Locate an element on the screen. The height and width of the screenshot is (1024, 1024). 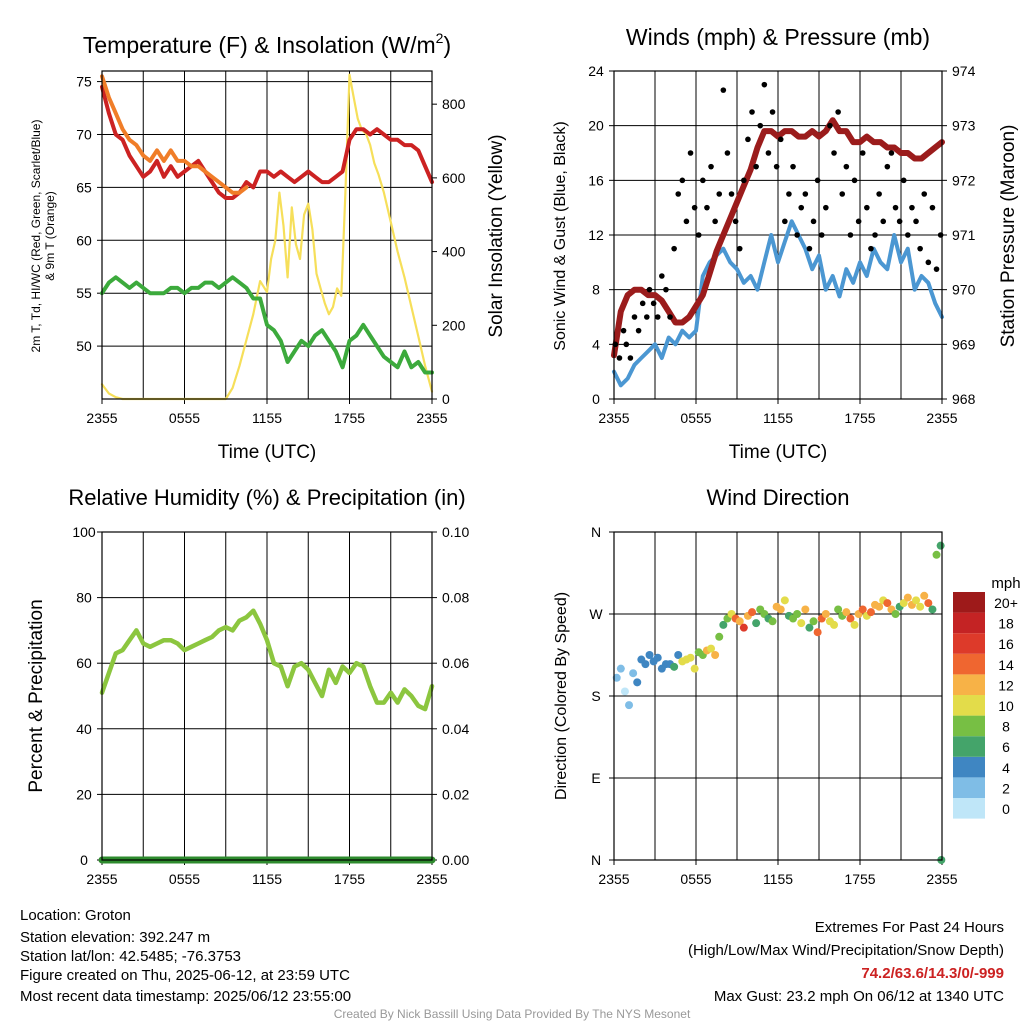
y-tick-label: 70 is located at coordinates (84, 134).